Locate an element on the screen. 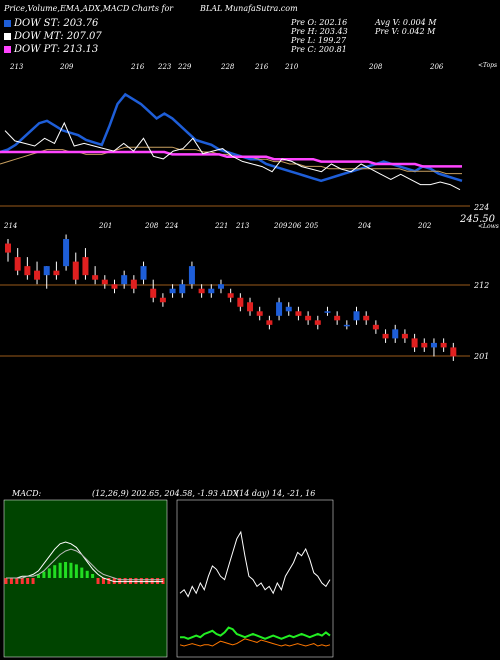  stat-high: Pre H: 203.43 is located at coordinates (319, 31).